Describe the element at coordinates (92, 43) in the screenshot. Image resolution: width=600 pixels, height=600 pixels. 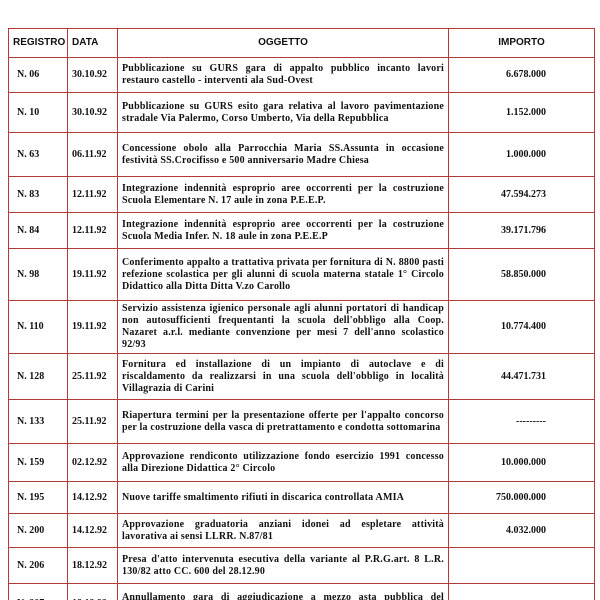
I see `header-cell: DATA` at that location.